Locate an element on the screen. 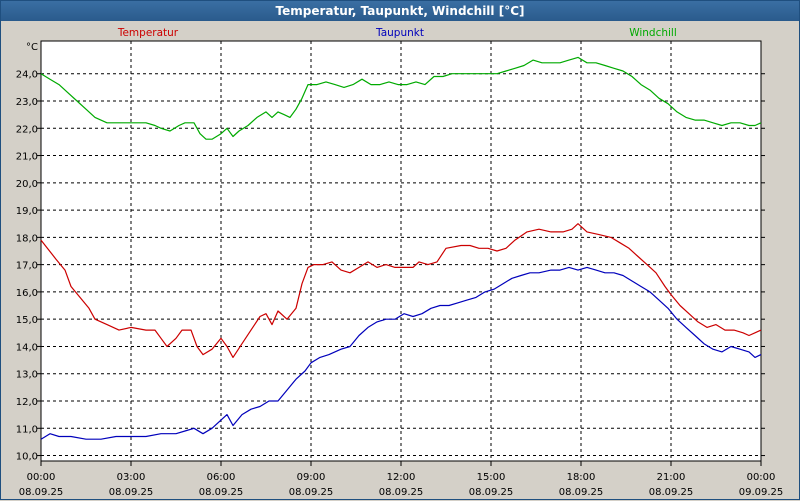 The width and height of the screenshot is (800, 501). x-tick-time: 15:00 is located at coordinates (491, 477).